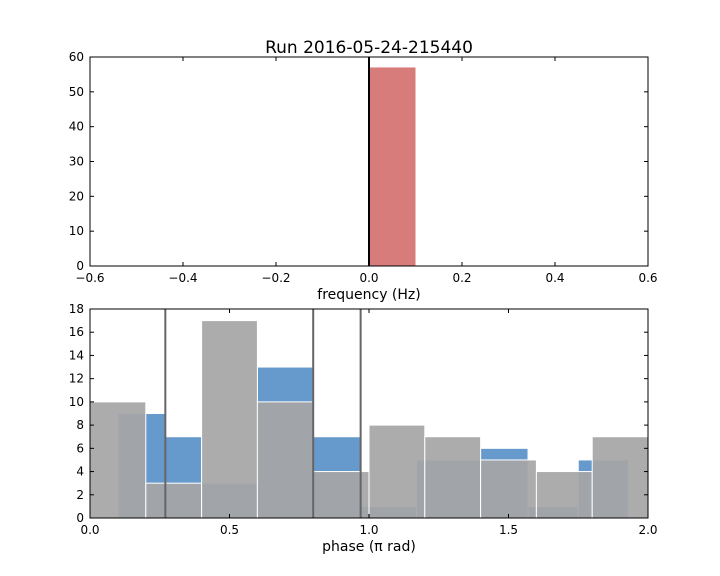  Describe the element at coordinates (461, 278) in the screenshot. I see `x-tick-label-4: 0.2` at that location.